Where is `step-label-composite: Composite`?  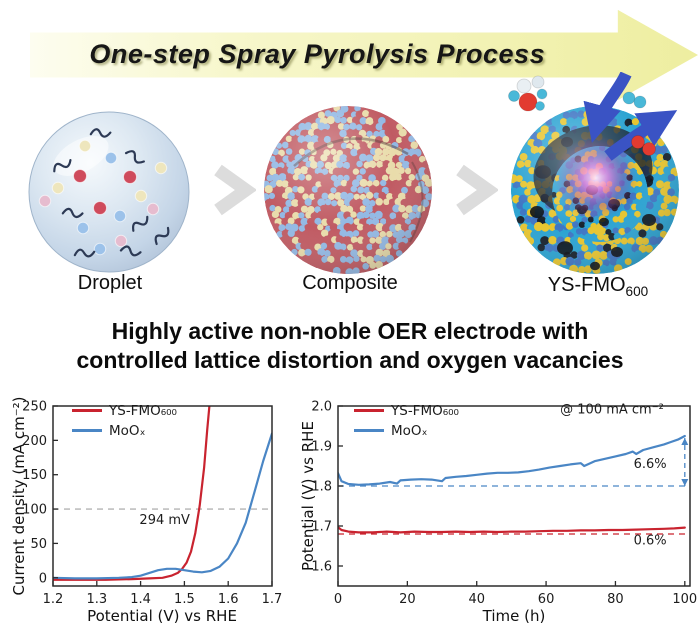
step-label-composite: Composite is located at coordinates (350, 283).